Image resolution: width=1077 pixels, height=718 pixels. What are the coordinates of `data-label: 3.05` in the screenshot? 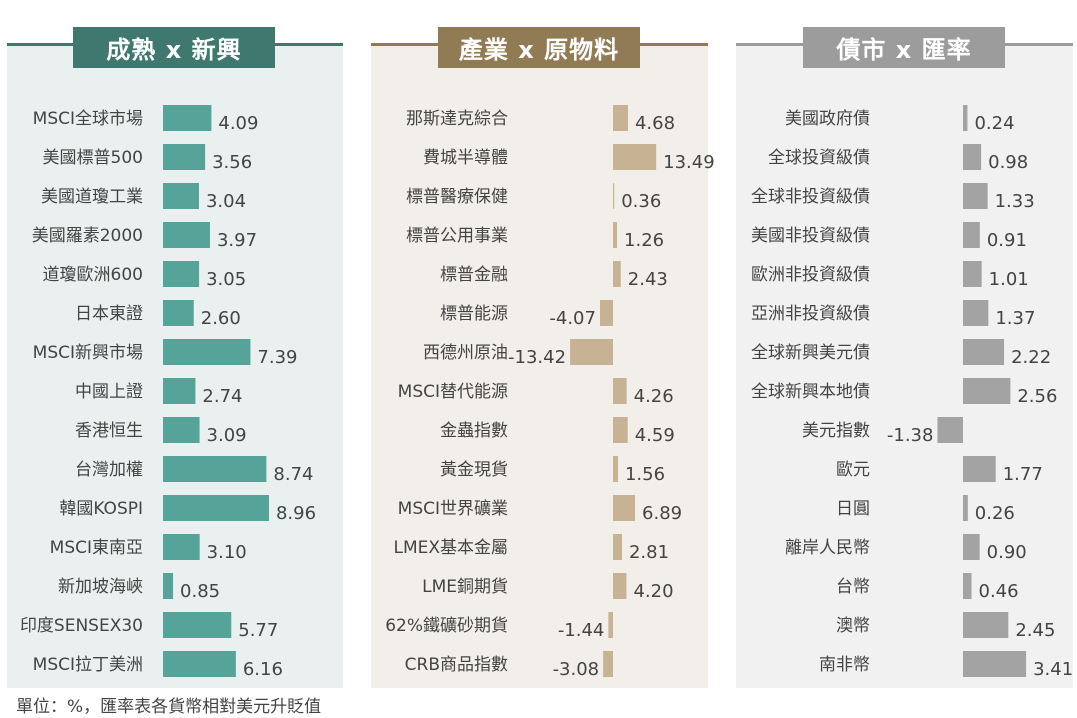 It's located at (226, 279).